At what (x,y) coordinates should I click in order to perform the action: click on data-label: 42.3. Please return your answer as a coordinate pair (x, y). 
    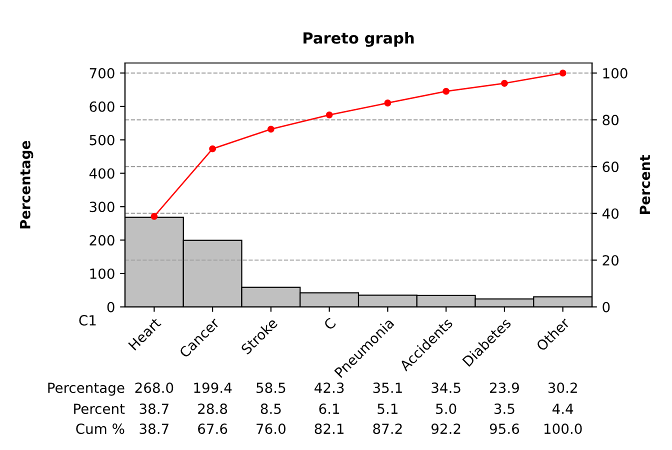
    Looking at the image, I should click on (329, 388).